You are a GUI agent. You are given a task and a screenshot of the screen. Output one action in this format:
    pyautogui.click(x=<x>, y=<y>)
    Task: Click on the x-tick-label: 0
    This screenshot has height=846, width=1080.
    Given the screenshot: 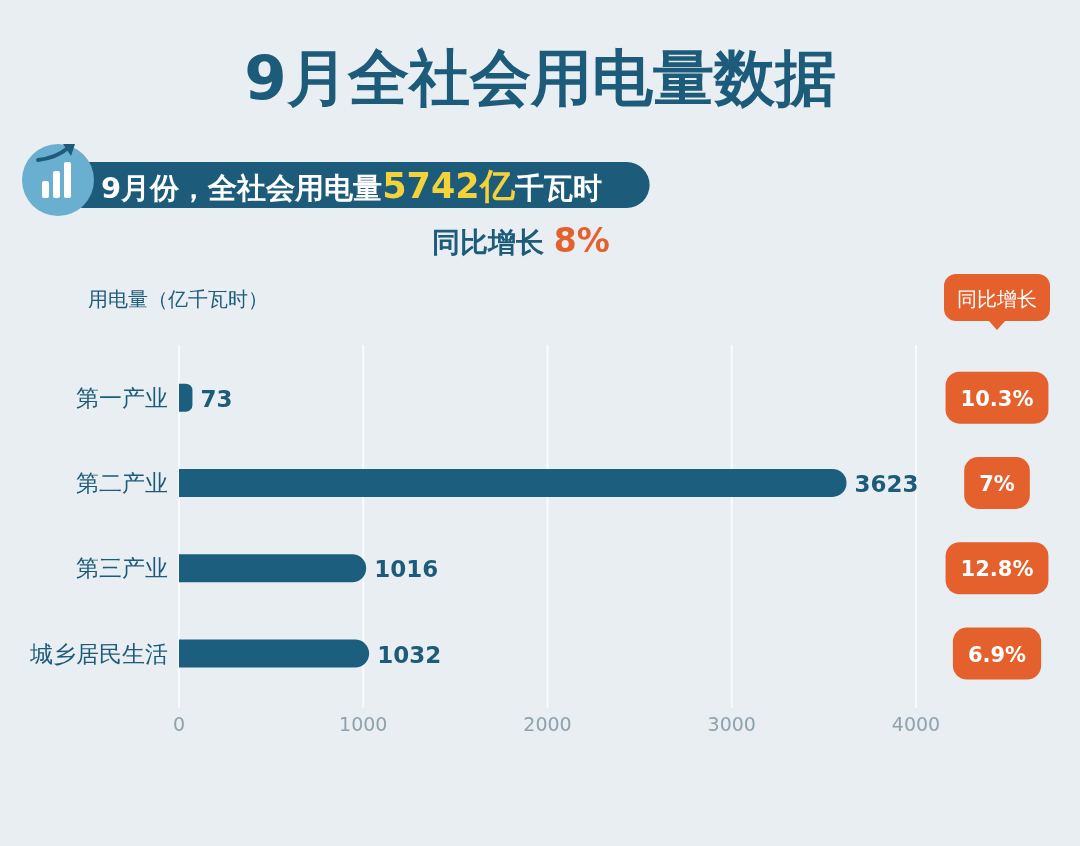 What is the action you would take?
    pyautogui.click(x=179, y=724)
    